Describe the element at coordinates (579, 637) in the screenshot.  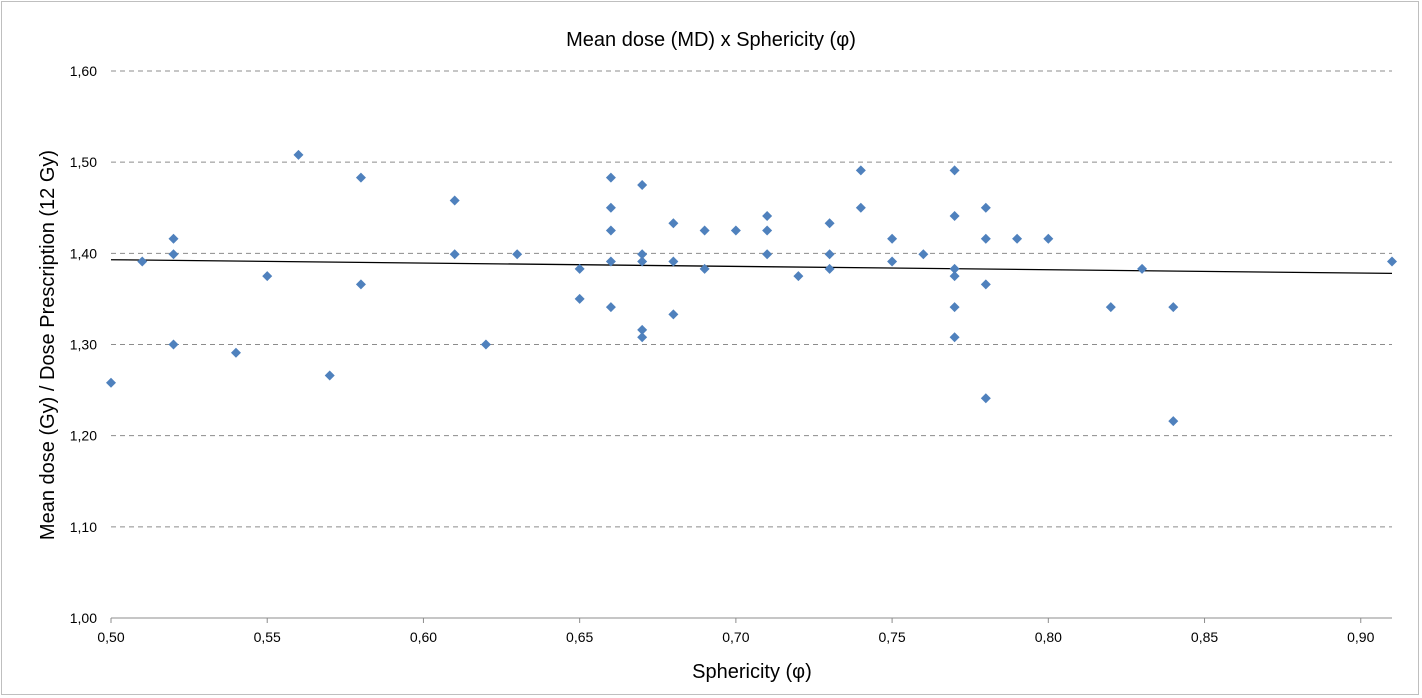
I see `x-tick-label: 0,65` at that location.